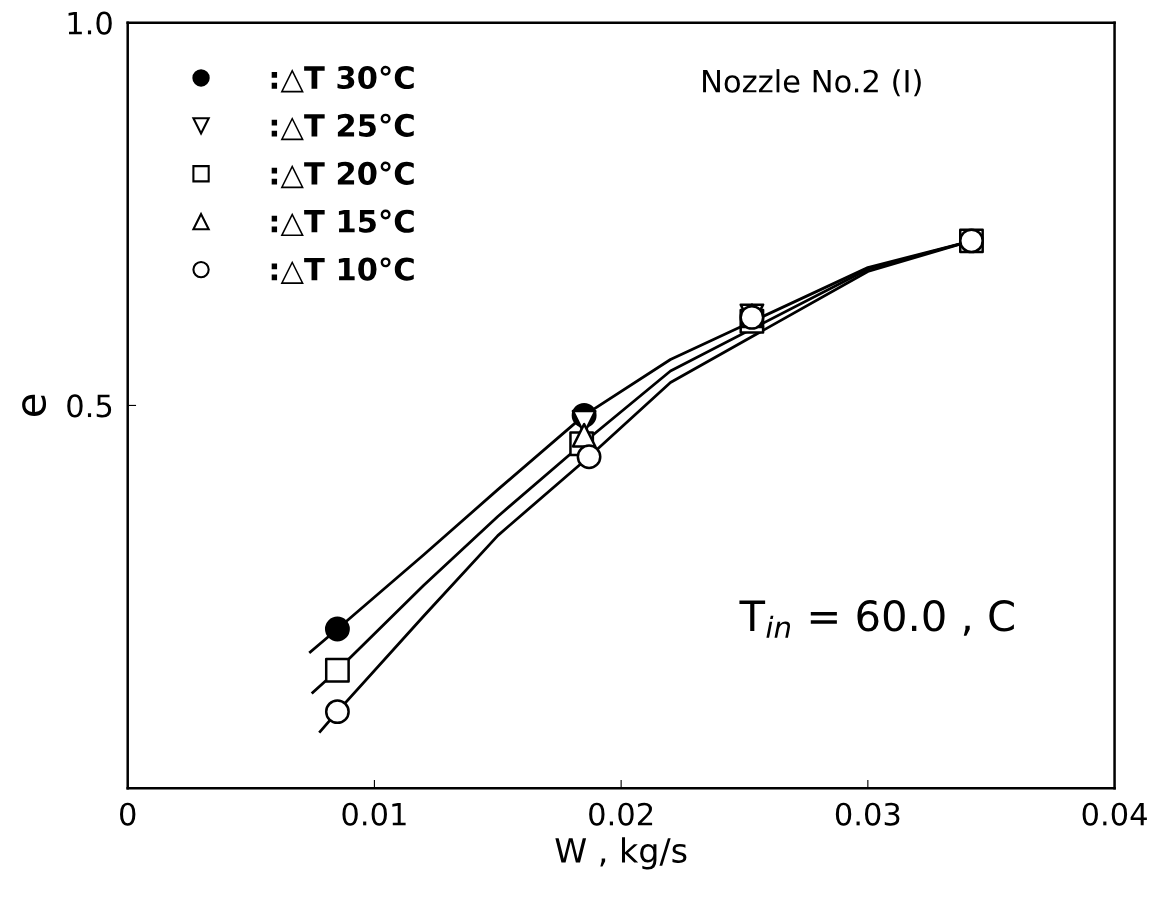  Describe the element at coordinates (876, 619) in the screenshot. I see `annotation: T$_{in}$ = 60.0 , C` at that location.